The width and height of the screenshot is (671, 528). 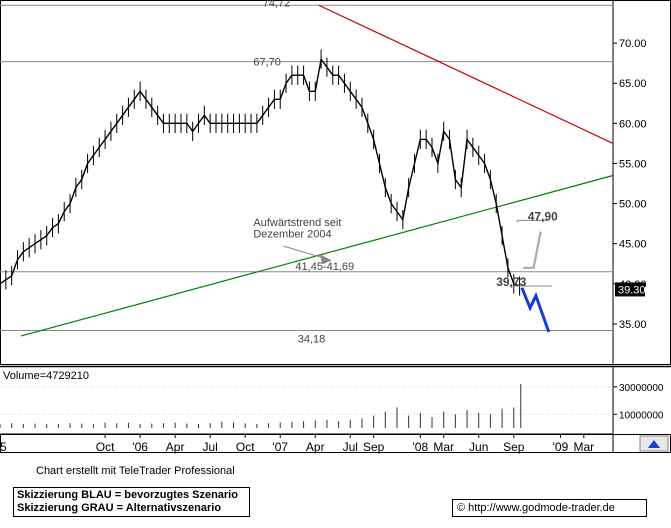 What do you see at coordinates (119, 508) in the screenshot?
I see `legend-grey-scenario: Skizzierung GRAU = Alternativszenario` at bounding box center [119, 508].